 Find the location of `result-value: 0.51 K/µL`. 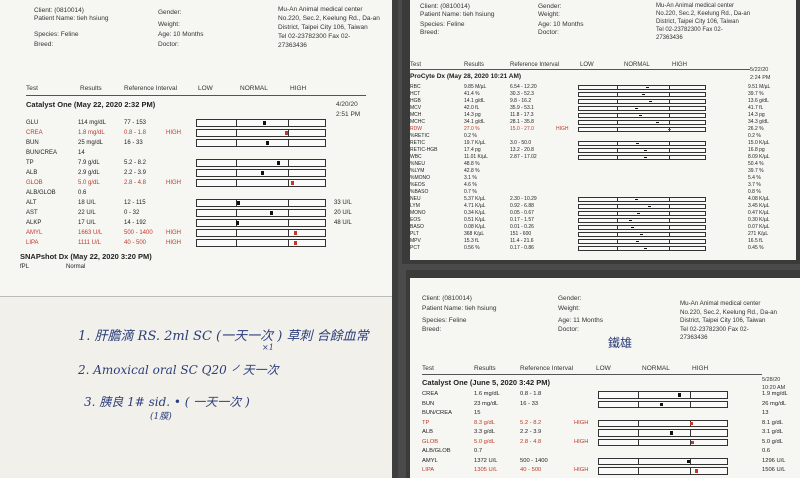

result-value: 0.51 K/µL is located at coordinates (475, 220).